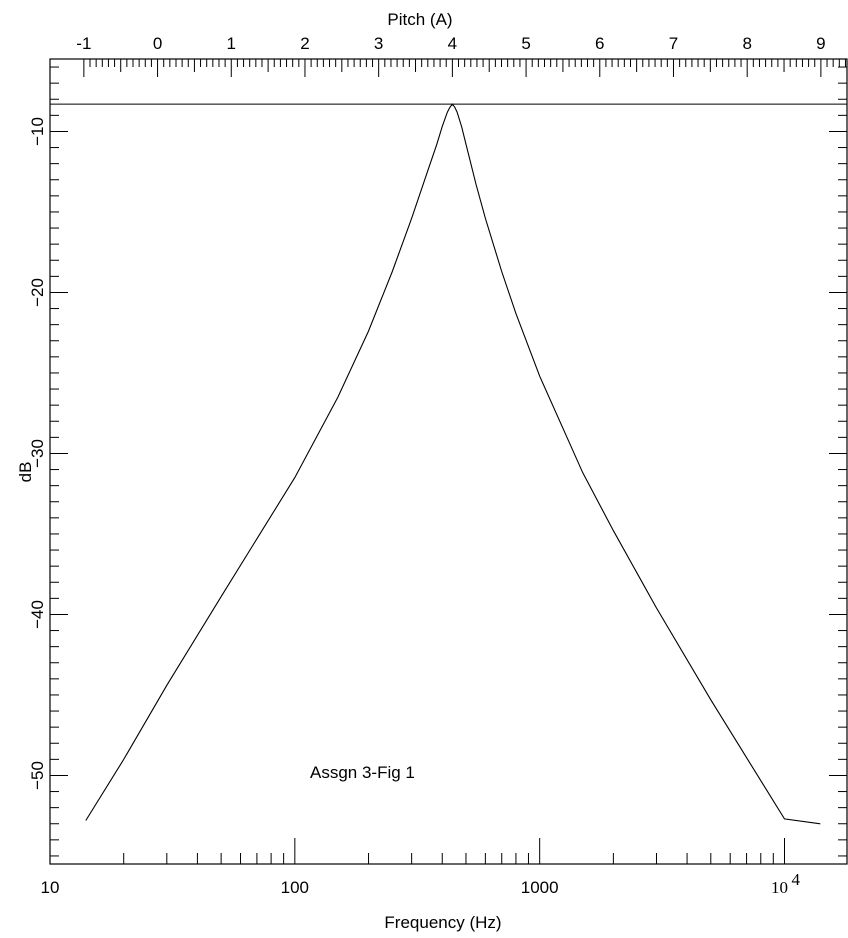 Image resolution: width=848 pixels, height=938 pixels. Describe the element at coordinates (378, 43) in the screenshot. I see `top-tick-label: 3` at that location.